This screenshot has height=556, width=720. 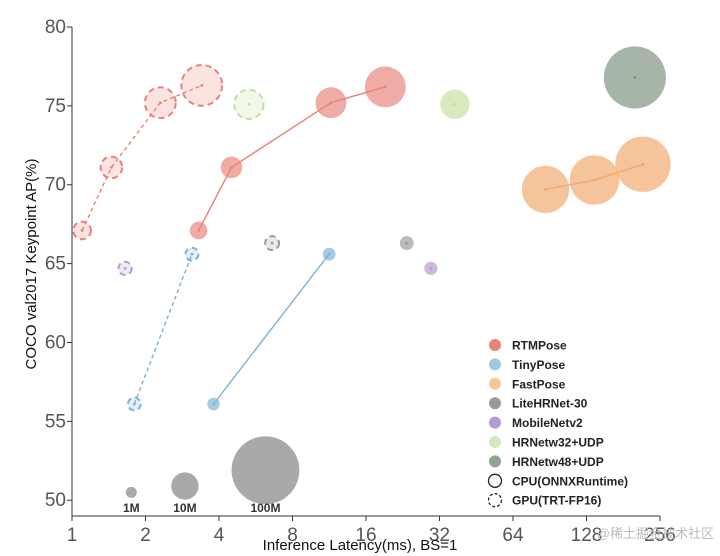 I want to click on legend-item-mobilenetv2: MobileNetv2, so click(x=536, y=423).